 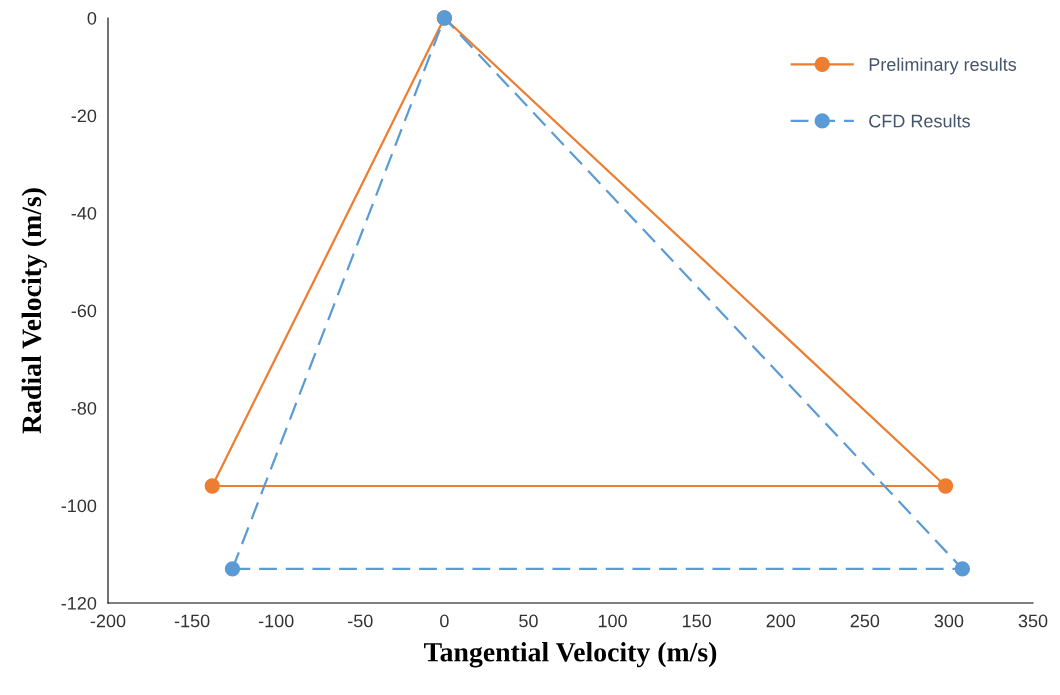 What do you see at coordinates (192, 621) in the screenshot?
I see `x-tick-label: -150` at bounding box center [192, 621].